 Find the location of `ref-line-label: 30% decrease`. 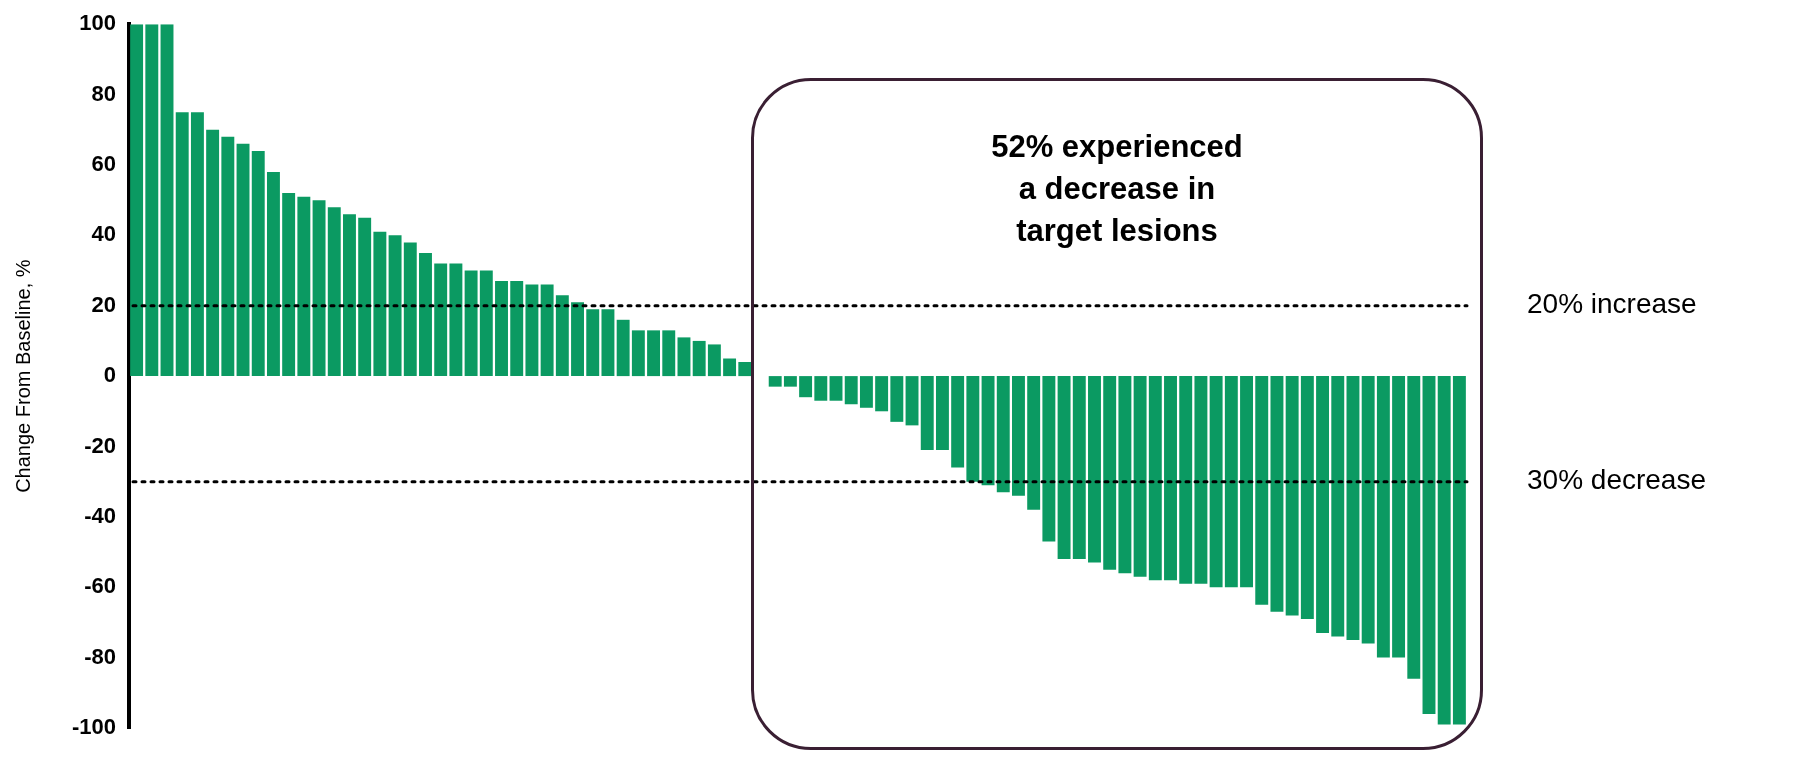

ref-line-label: 30% decrease is located at coordinates (1617, 480).